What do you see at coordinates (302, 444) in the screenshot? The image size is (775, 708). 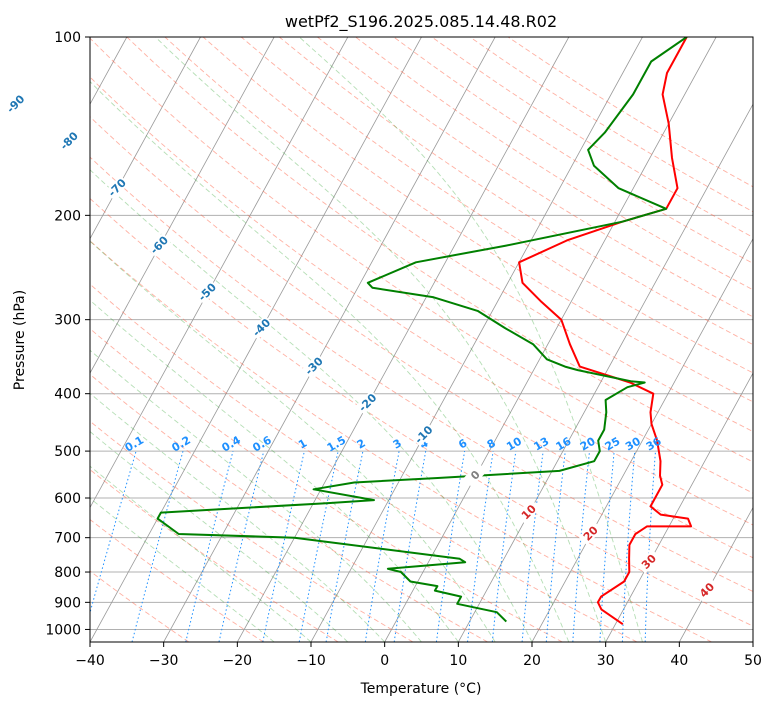 I see `mixing-ratio-label: 1` at bounding box center [302, 444].